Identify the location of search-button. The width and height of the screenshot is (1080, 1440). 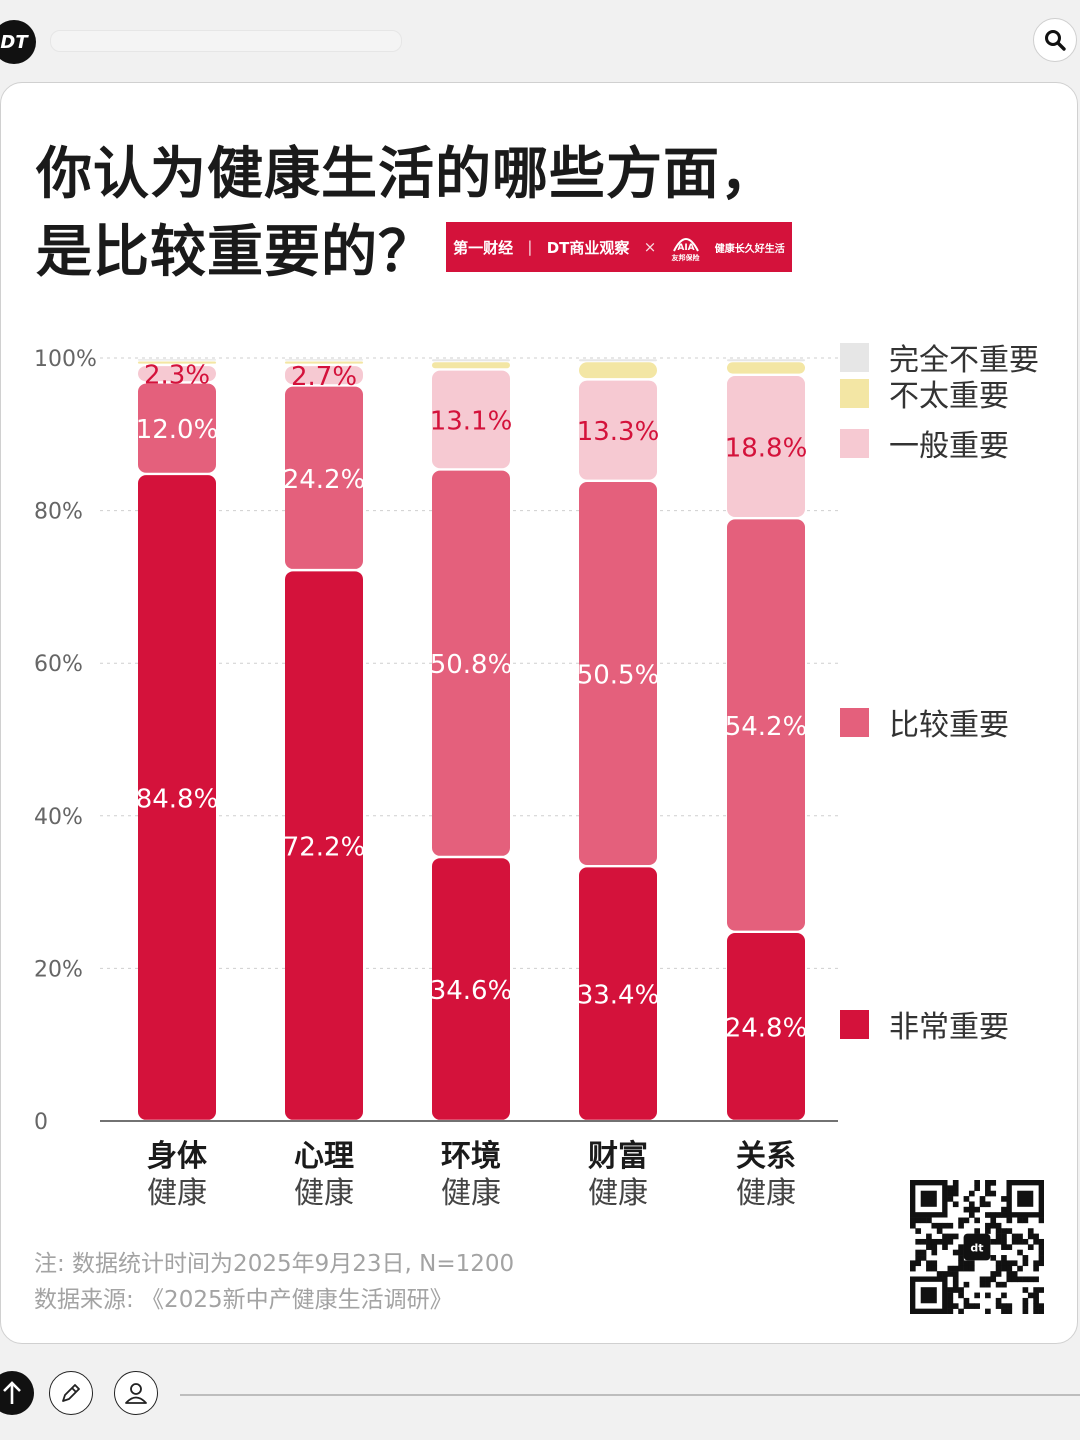
(1055, 40).